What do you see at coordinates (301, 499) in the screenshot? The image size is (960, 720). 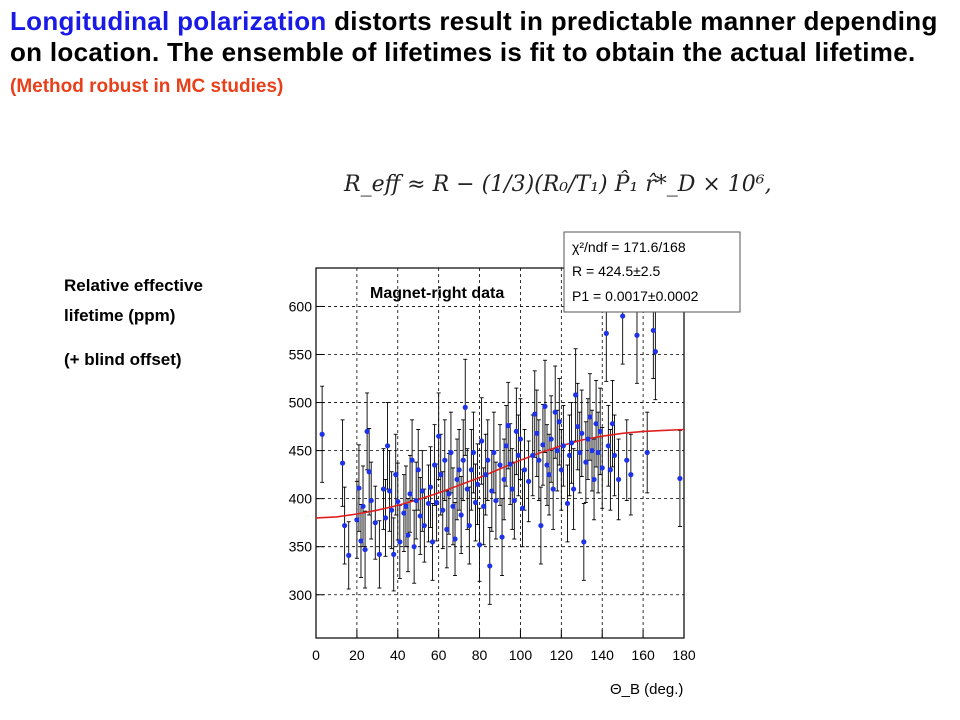 I see `y-tick-label: 400` at bounding box center [301, 499].